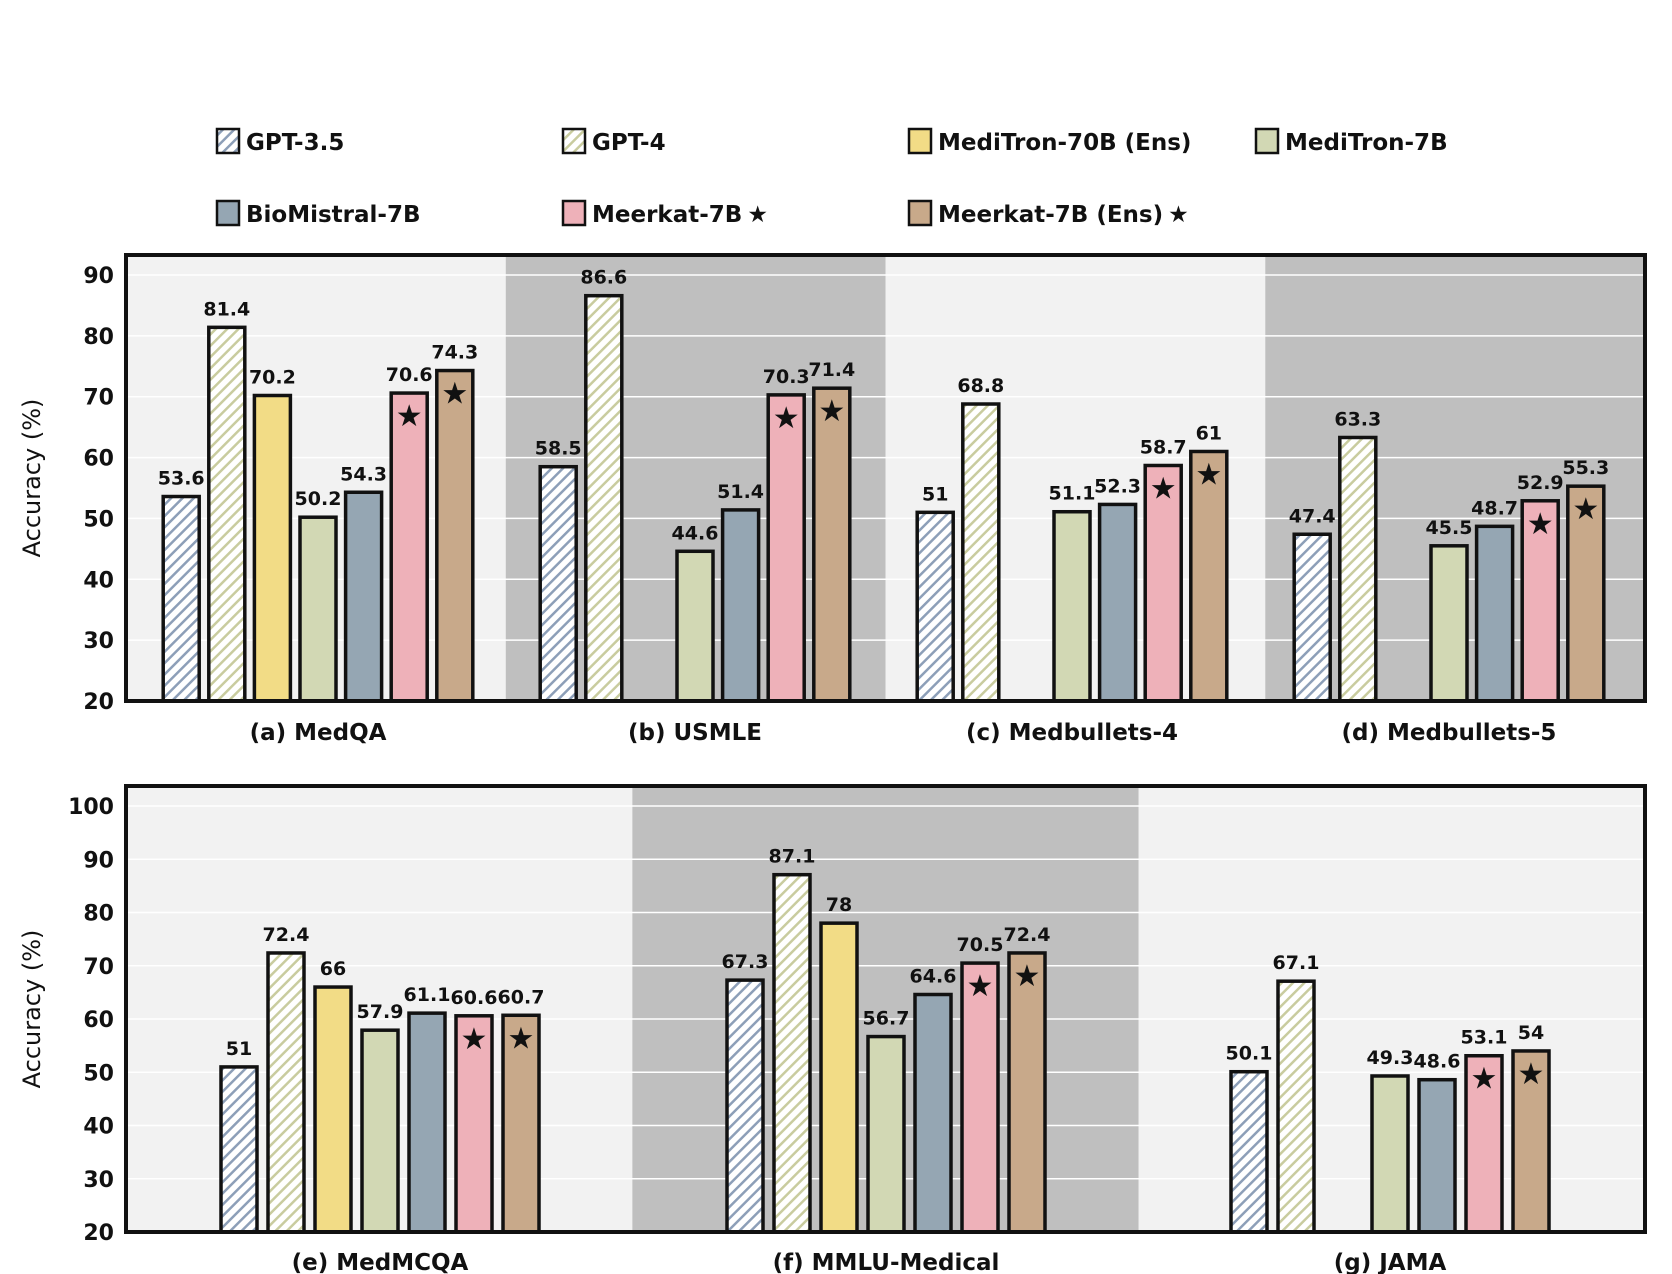 This screenshot has width=1672, height=1274. I want to click on bar-group-c-medbullets-4: 51 68.8 51.152.3 58.7 ★ 61 ★, so click(1072, 539).